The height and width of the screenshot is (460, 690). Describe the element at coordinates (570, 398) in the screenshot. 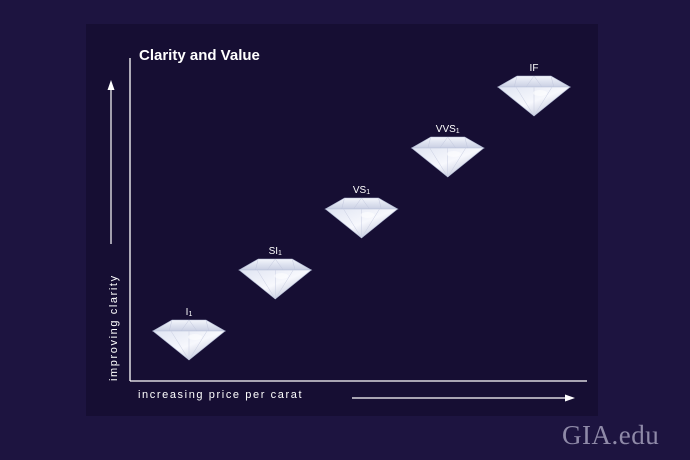

I see `x-arrow-head` at that location.